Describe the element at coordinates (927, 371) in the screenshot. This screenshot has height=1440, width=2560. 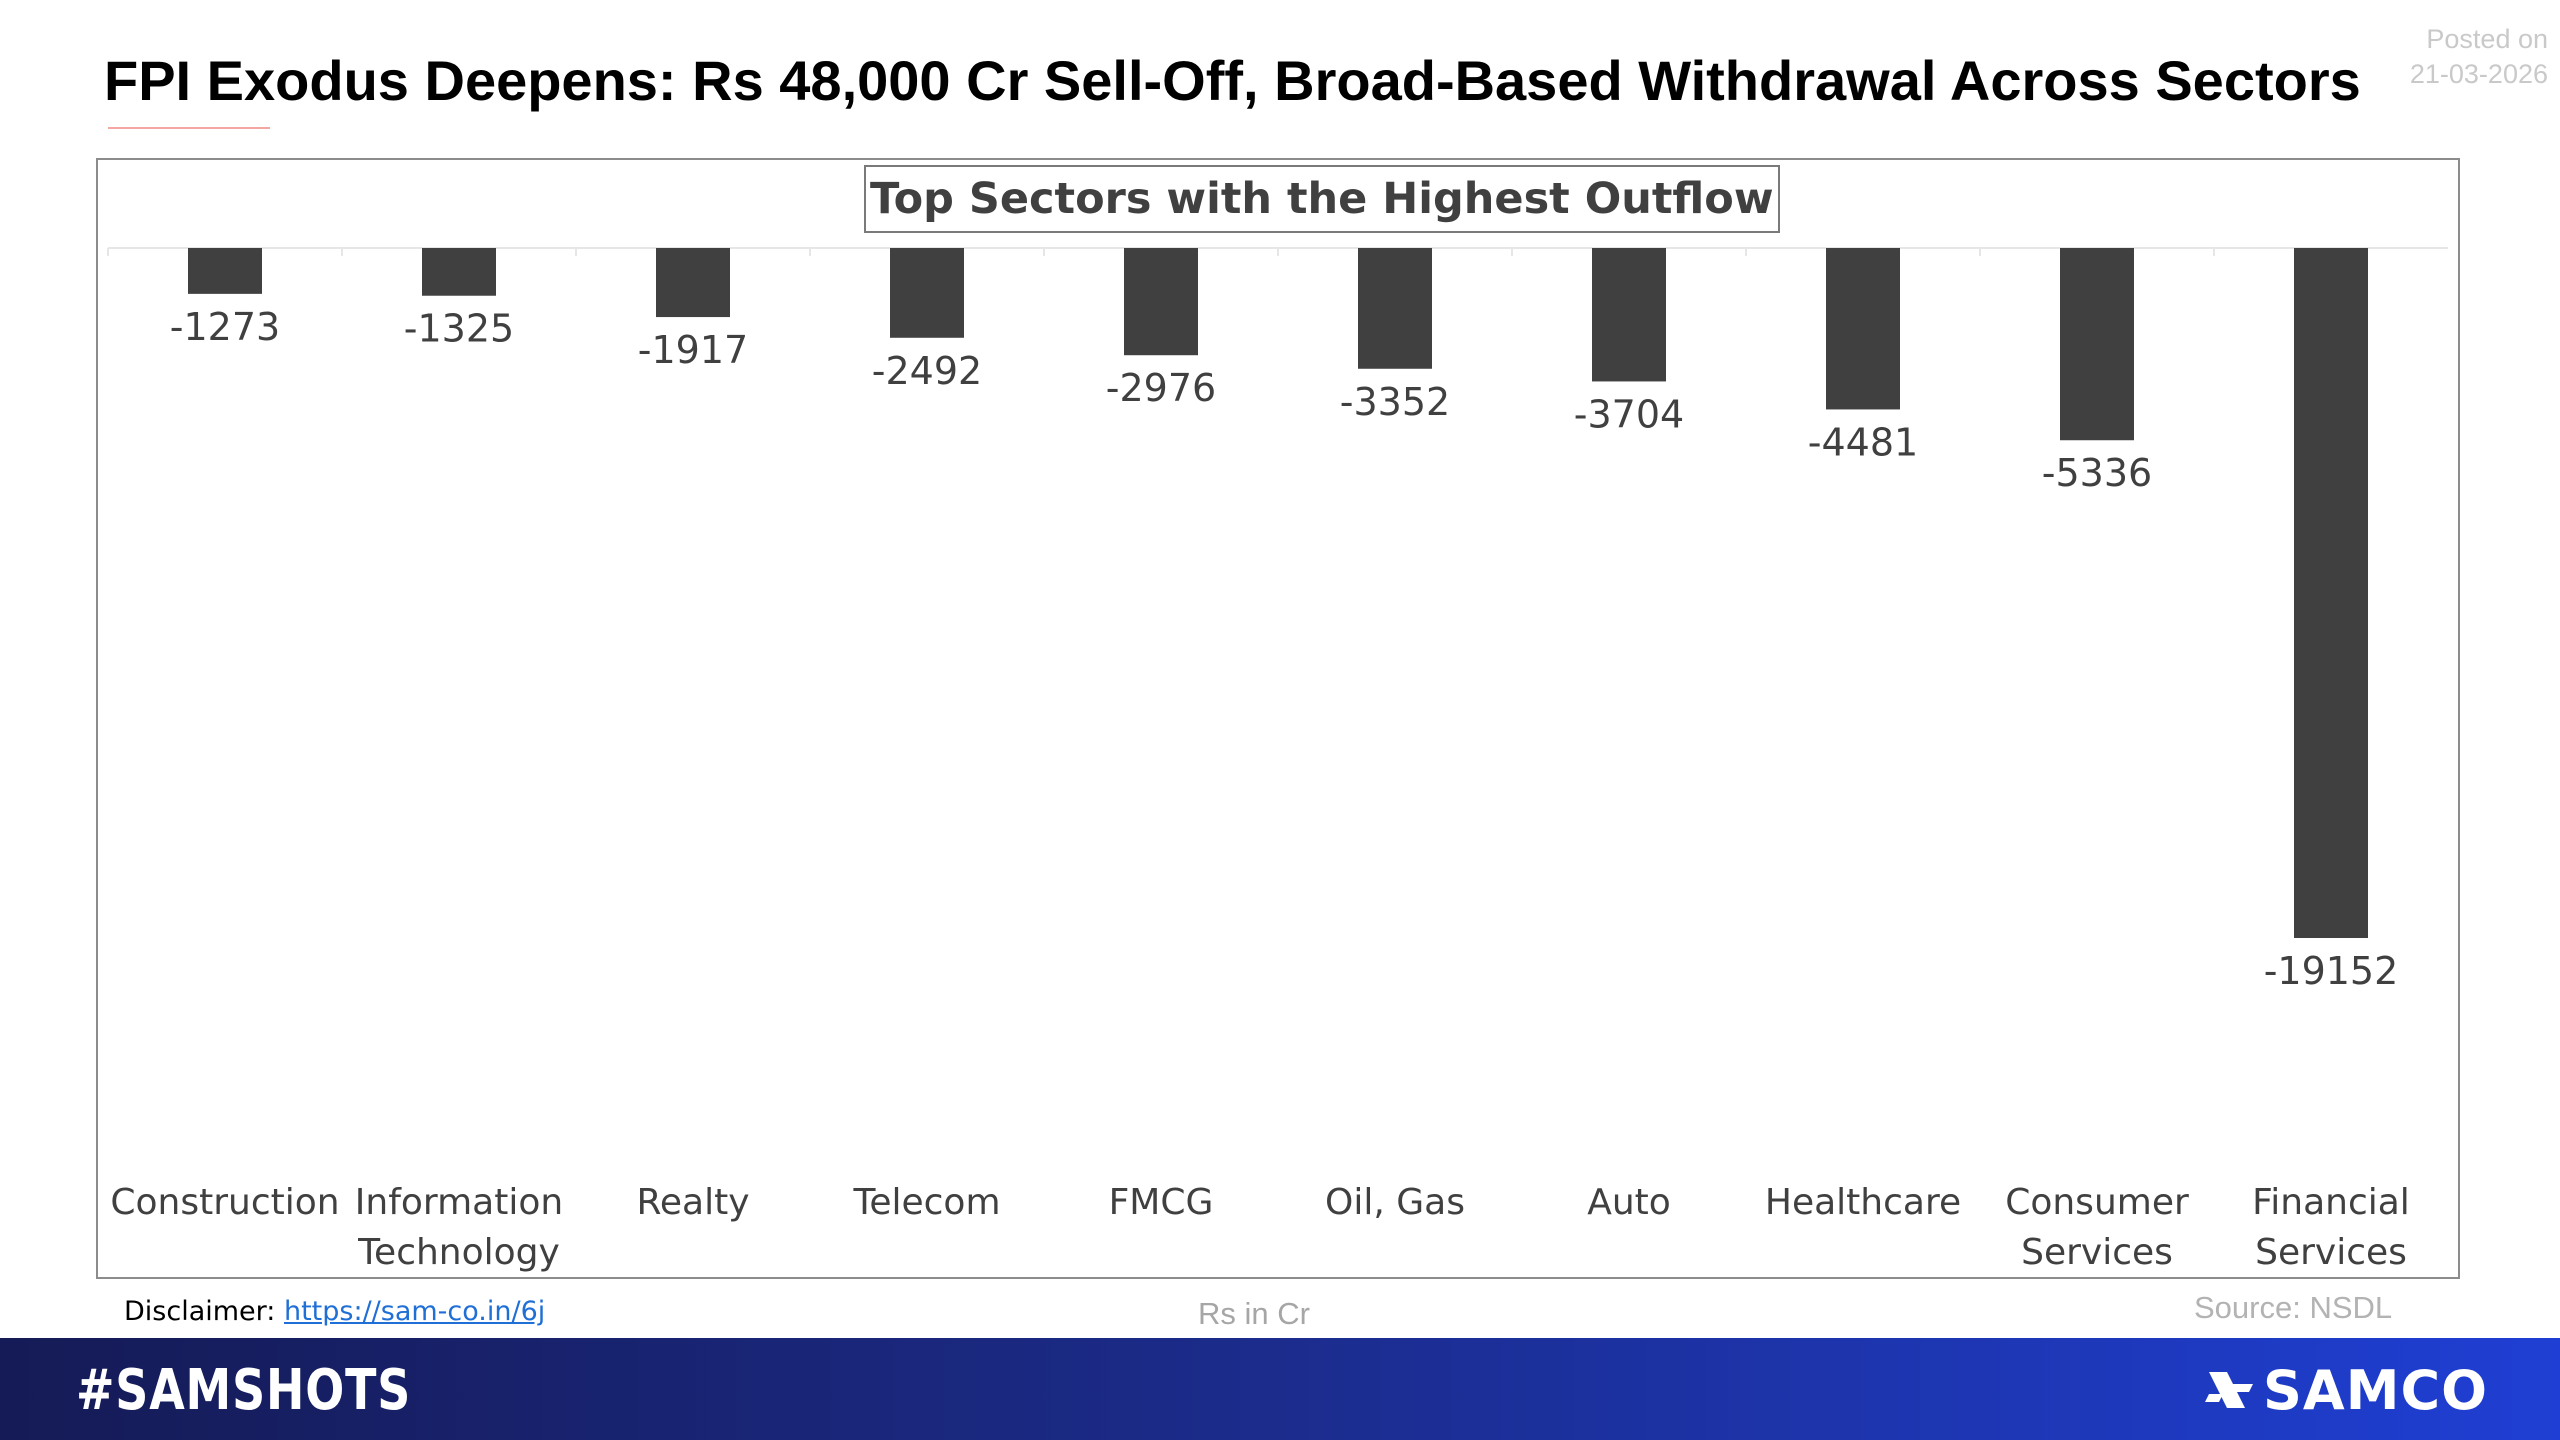
I see `data-label: -2492` at that location.